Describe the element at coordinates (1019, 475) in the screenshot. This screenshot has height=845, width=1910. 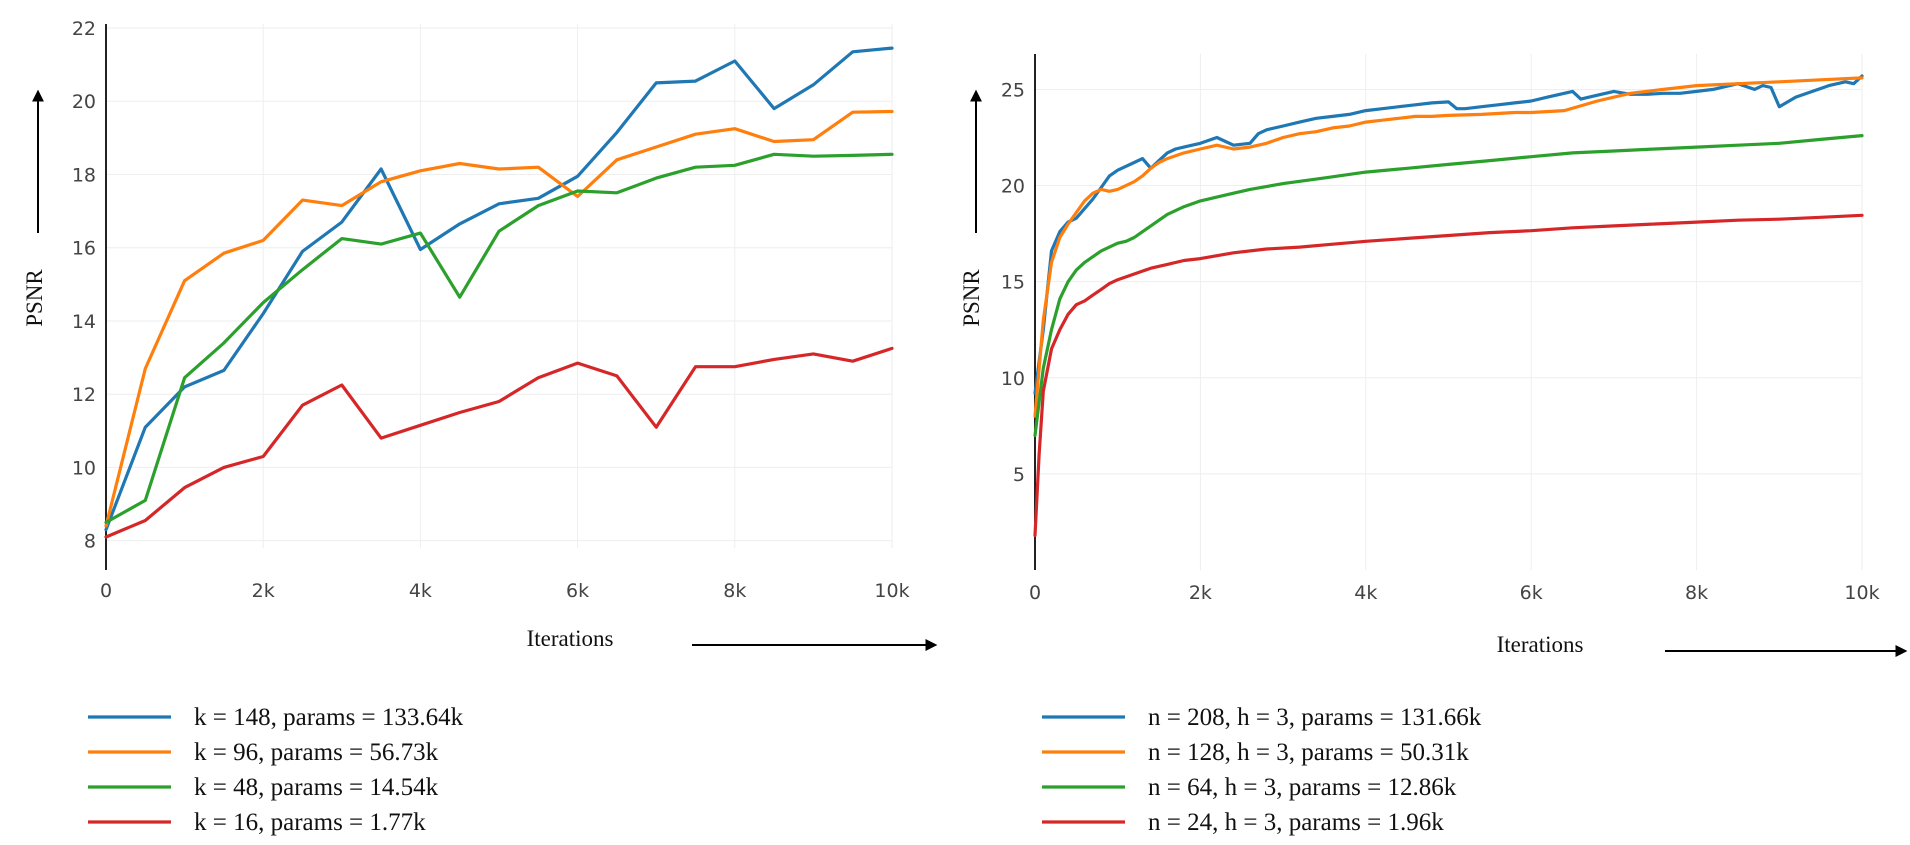
I see `y-tick-label: 5` at that location.